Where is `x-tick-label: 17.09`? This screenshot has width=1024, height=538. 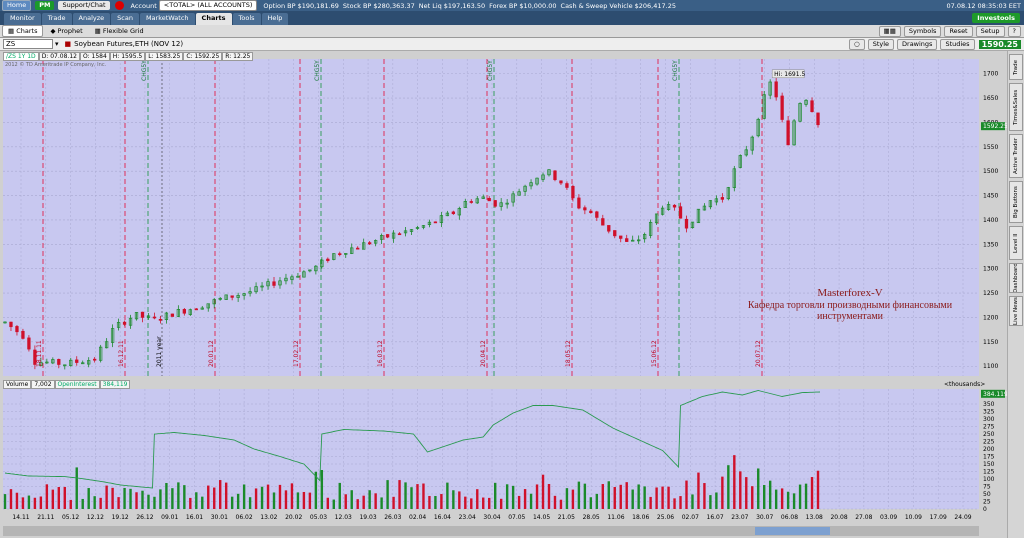 x-tick-label: 17.09 is located at coordinates (938, 517).